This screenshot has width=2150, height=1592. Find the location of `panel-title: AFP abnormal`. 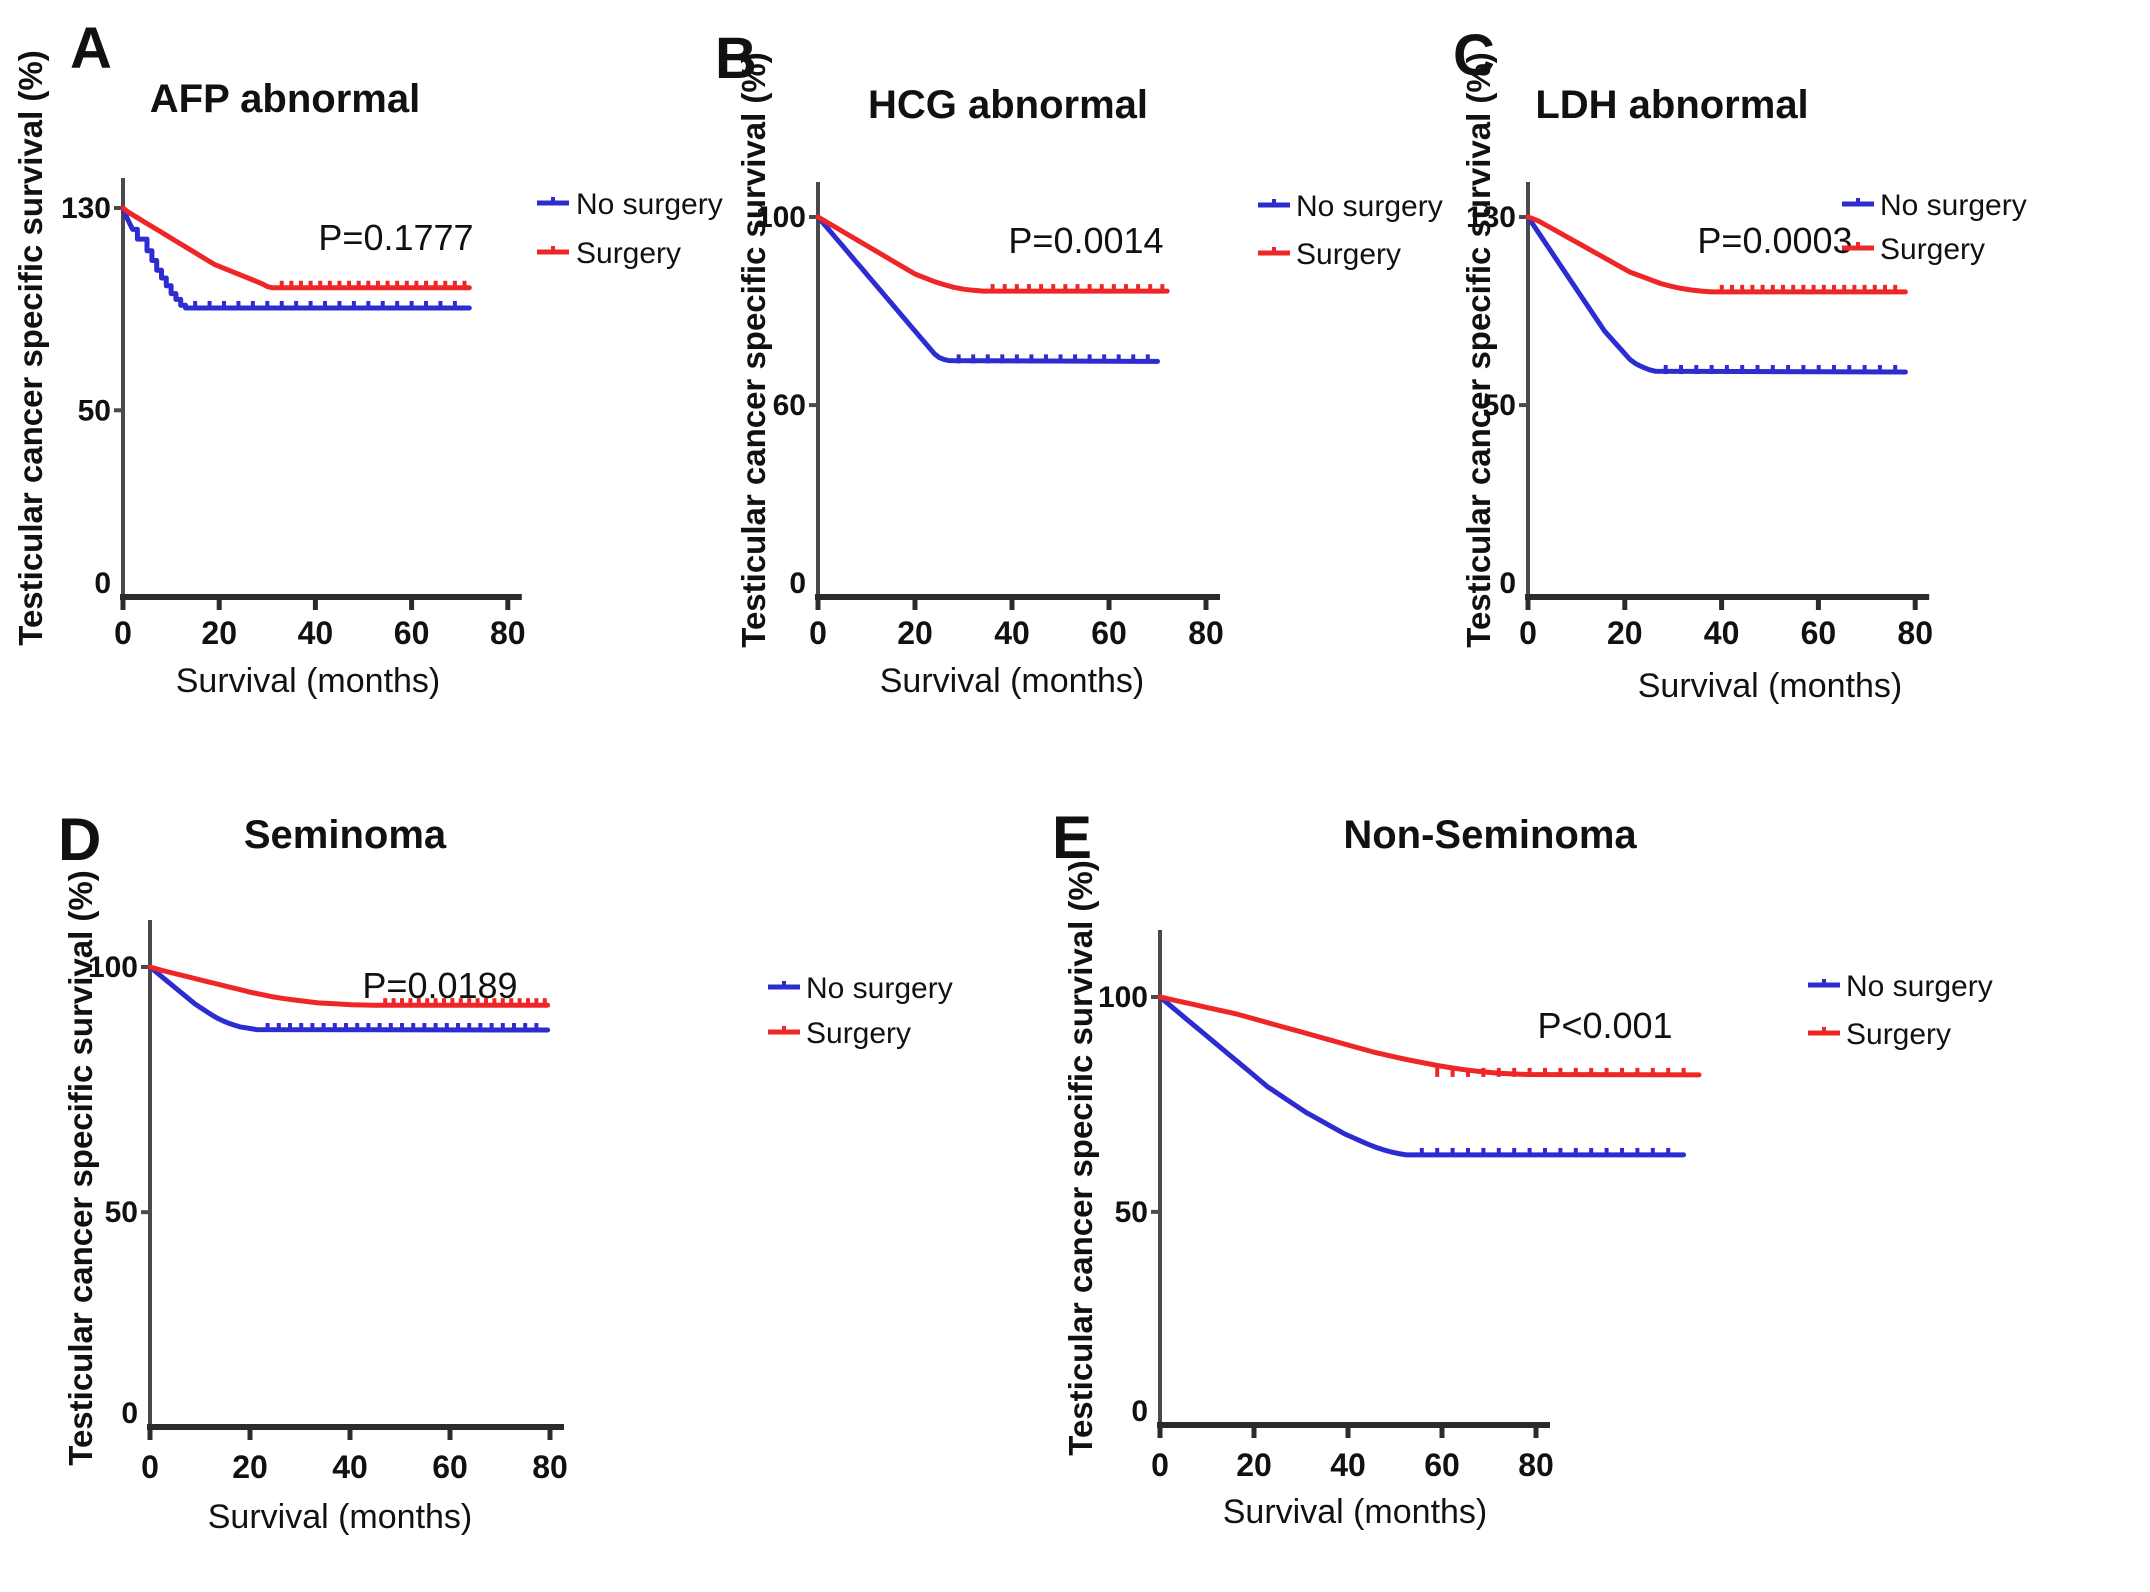

panel-title: AFP abnormal is located at coordinates (285, 99).